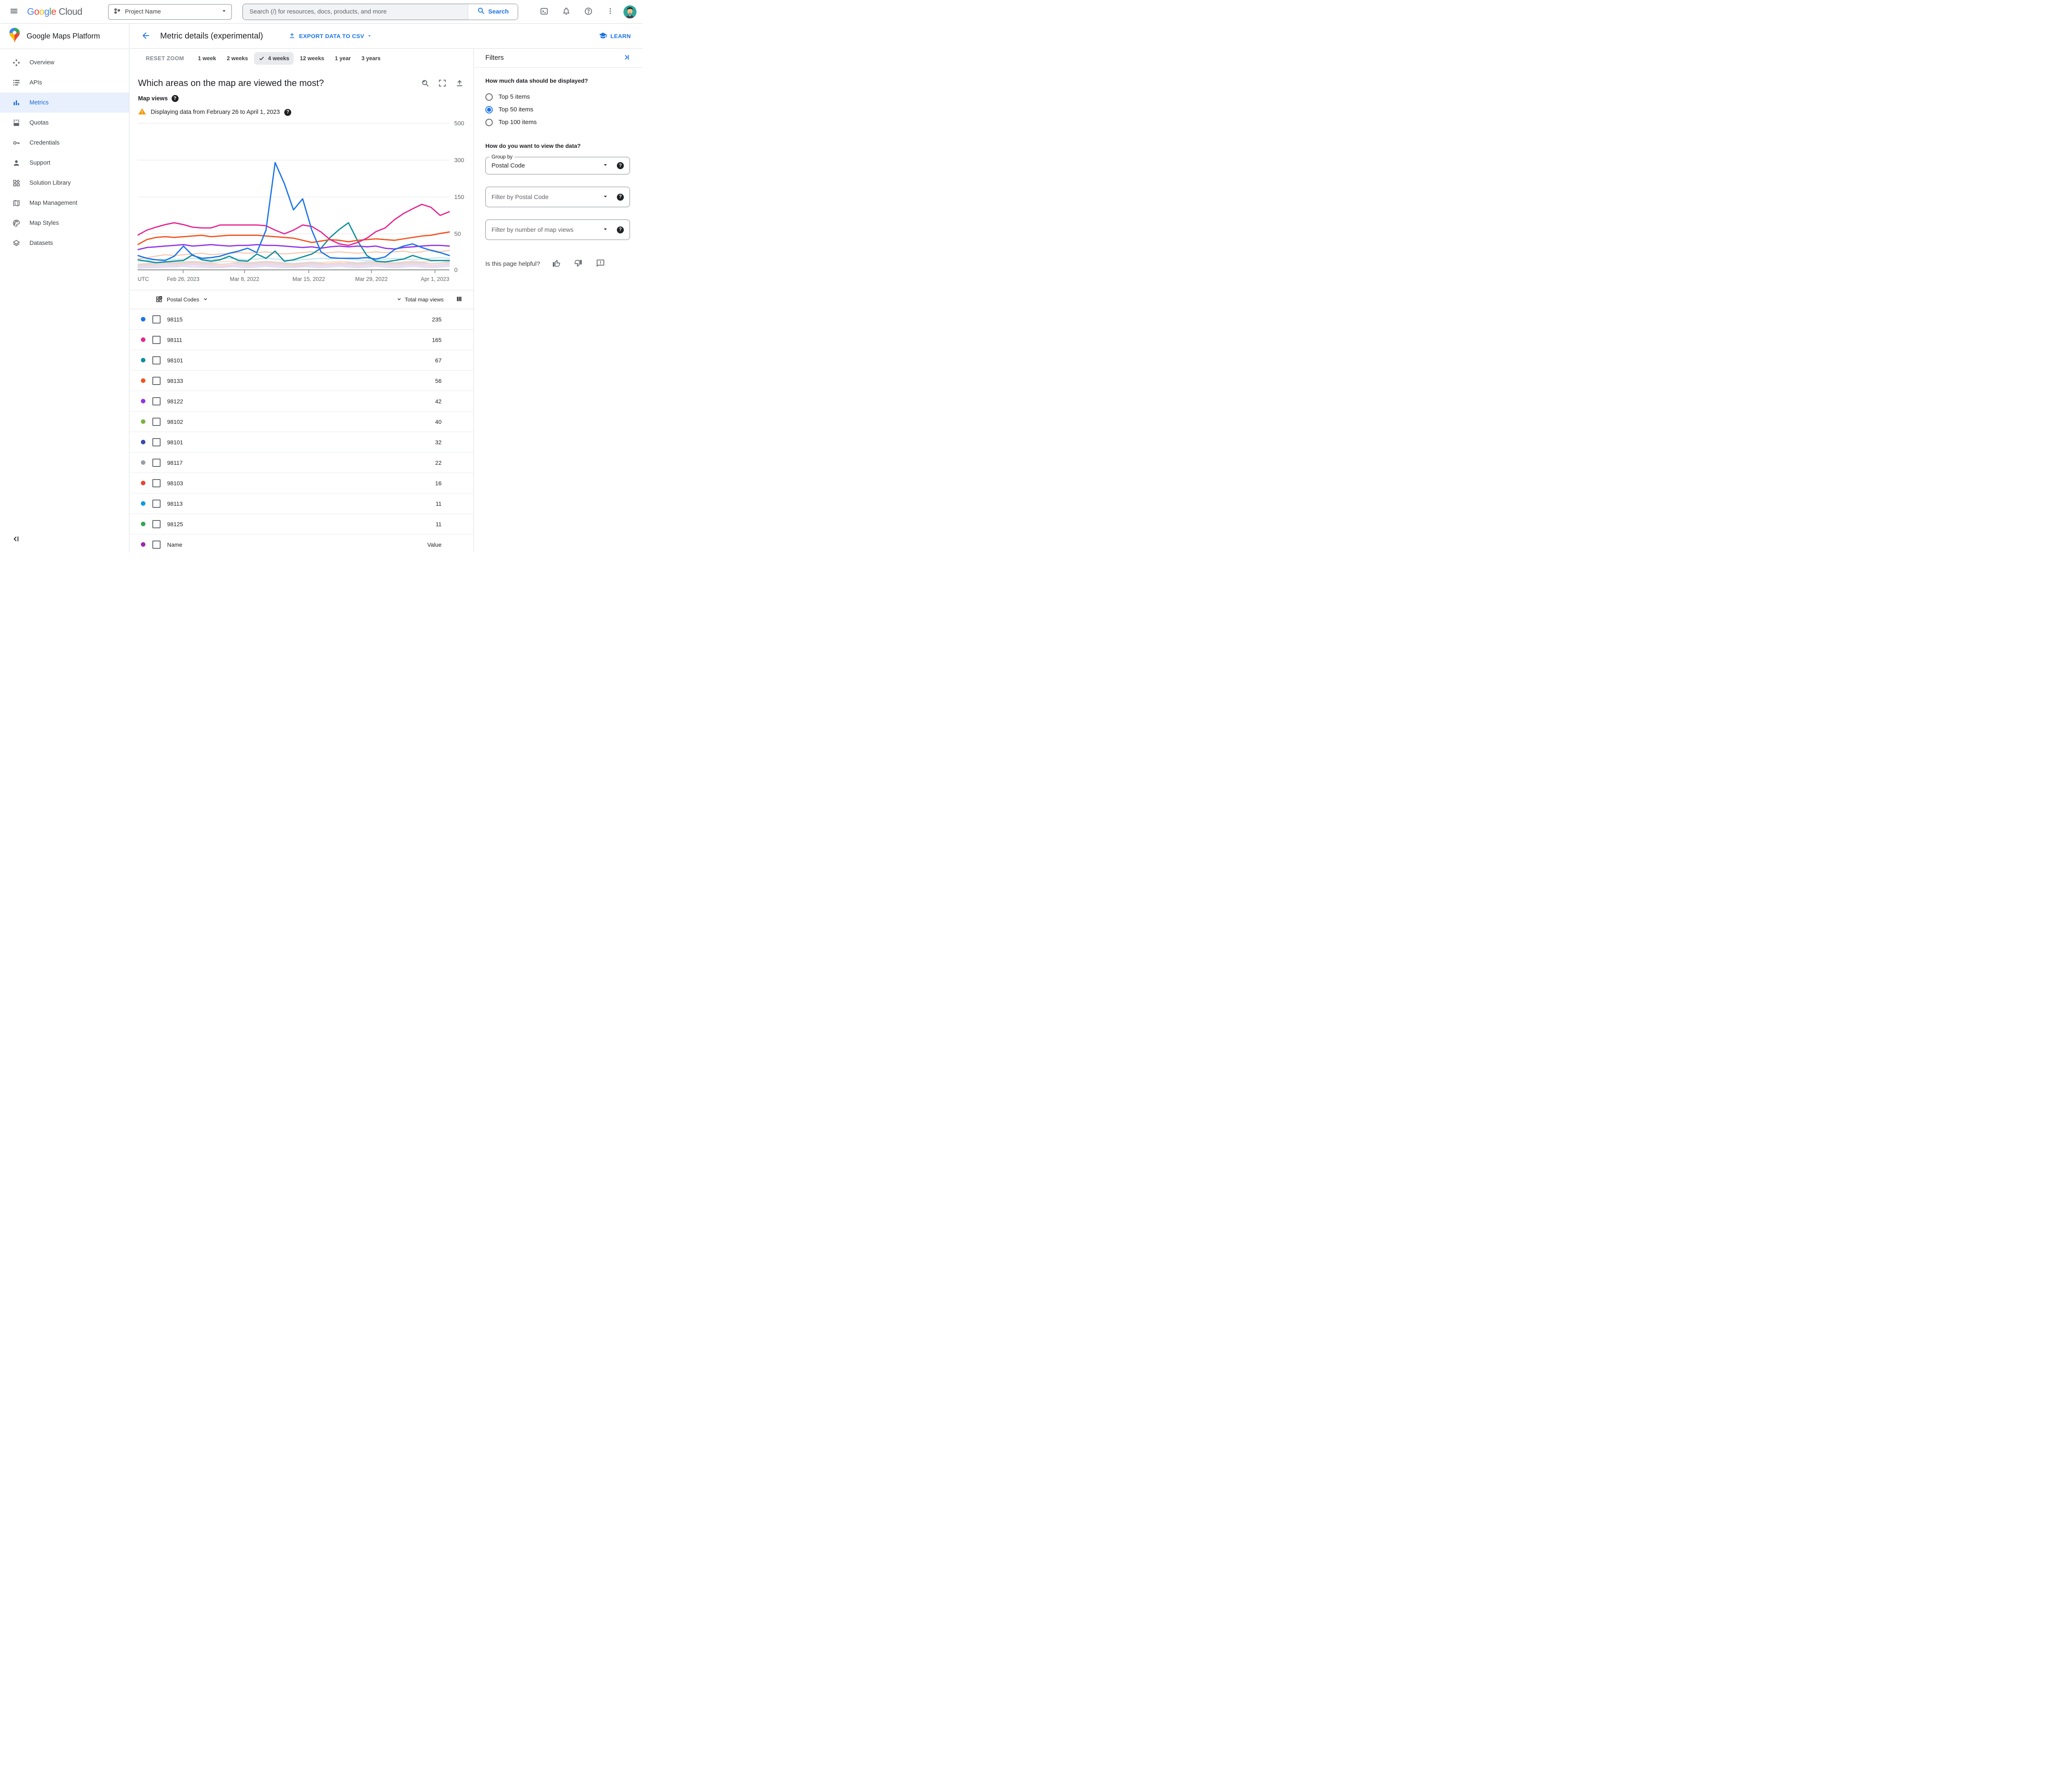  Describe the element at coordinates (557, 229) in the screenshot. I see `filter-map-views-select: Filter by number of map views ?` at that location.